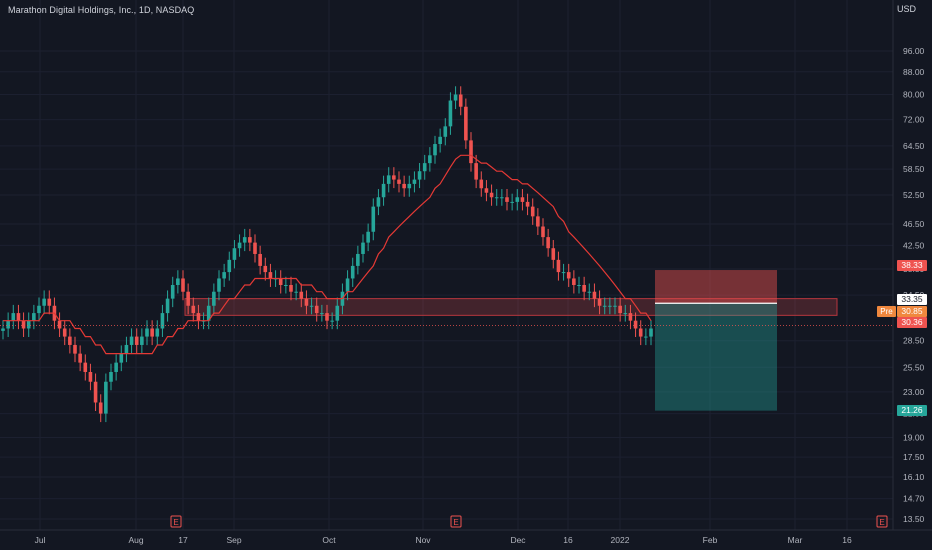  Describe the element at coordinates (914, 169) in the screenshot. I see `price-tick-label: 58.50` at that location.